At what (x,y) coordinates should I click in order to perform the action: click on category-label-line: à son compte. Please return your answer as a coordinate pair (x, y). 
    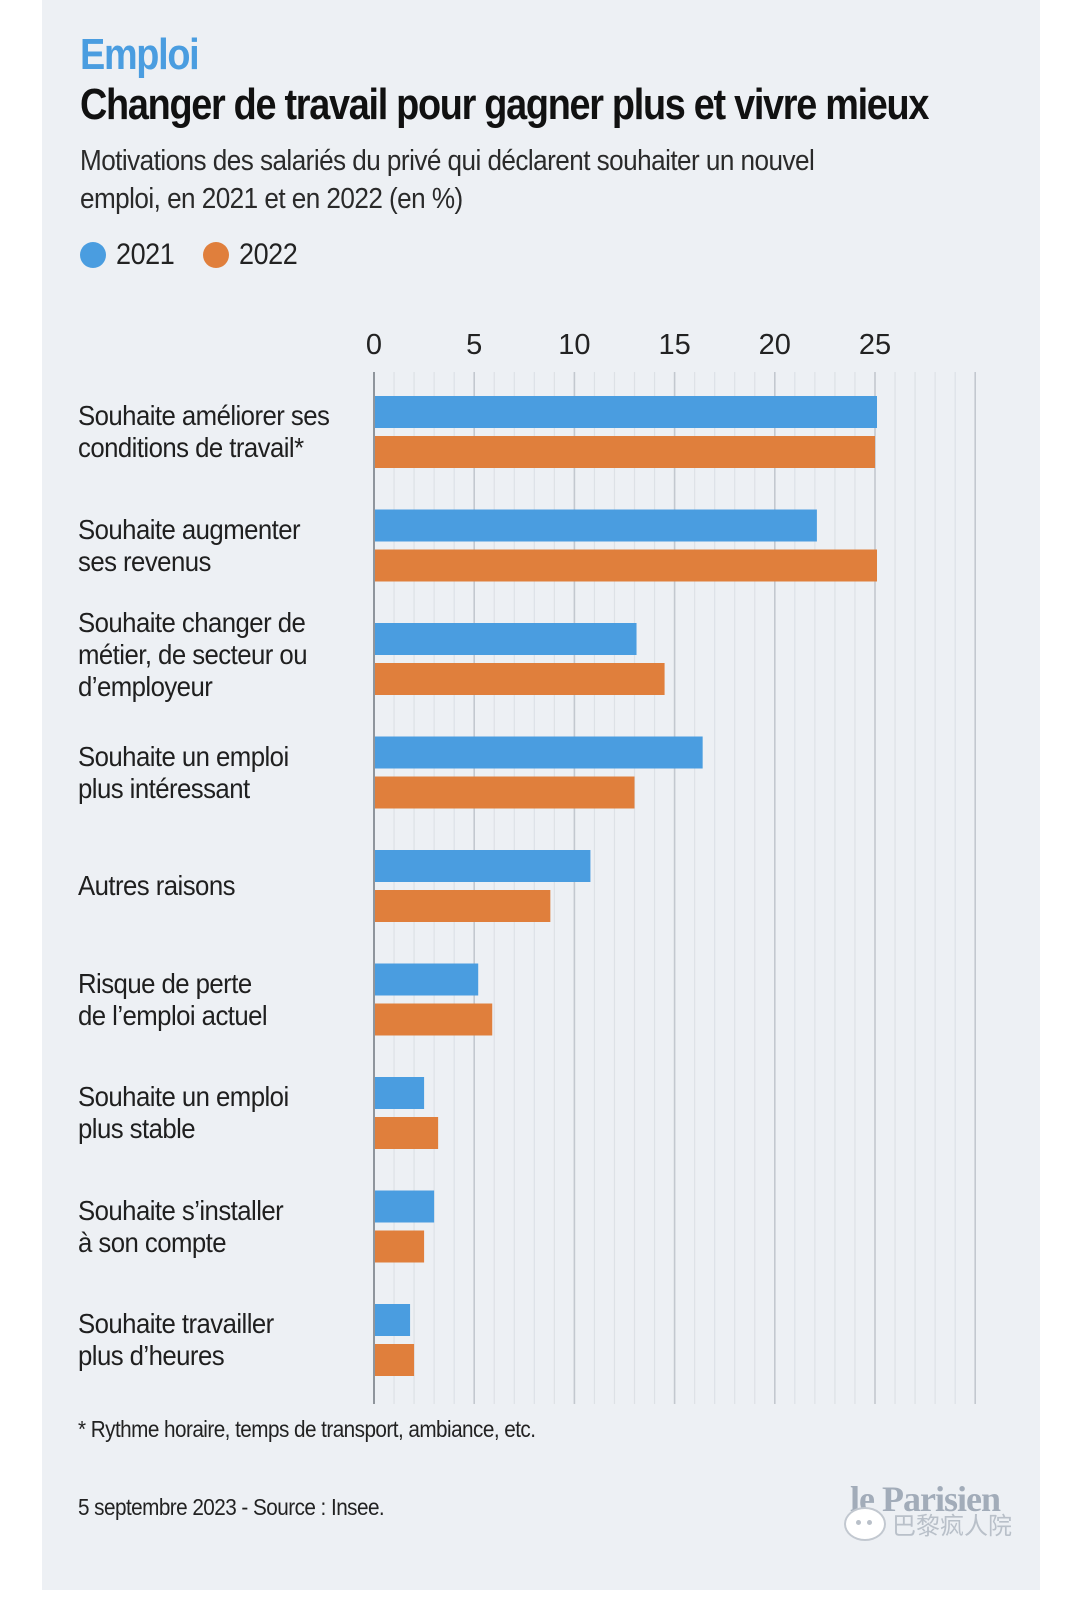
    Looking at the image, I should click on (152, 1242).